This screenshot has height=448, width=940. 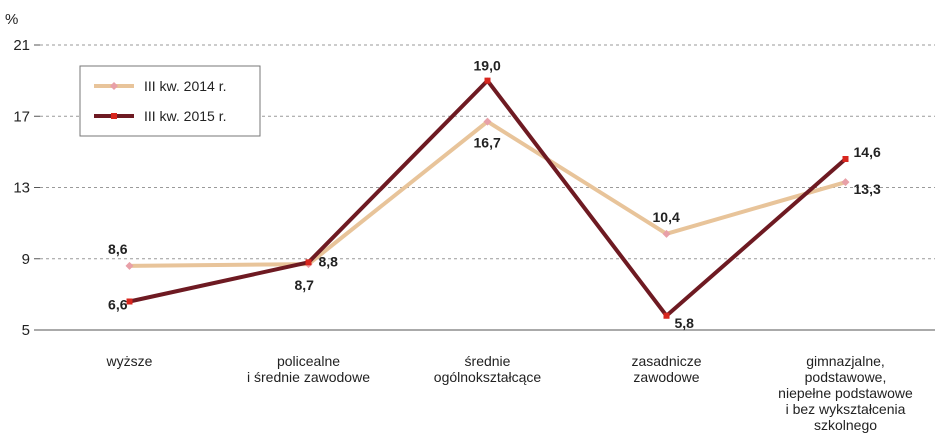 I want to click on data-label: 16,7, so click(x=487, y=143).